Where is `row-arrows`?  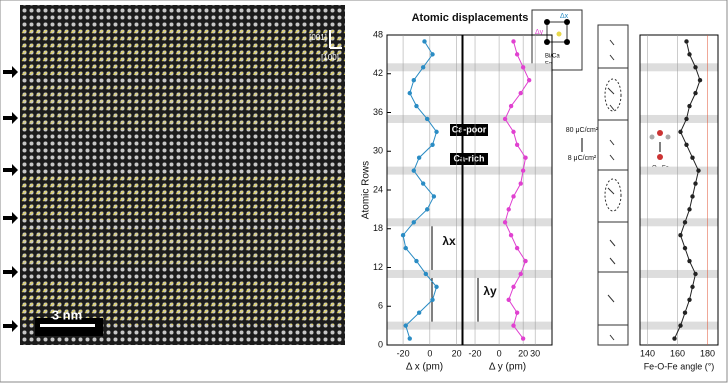 row-arrows is located at coordinates (10, 199).